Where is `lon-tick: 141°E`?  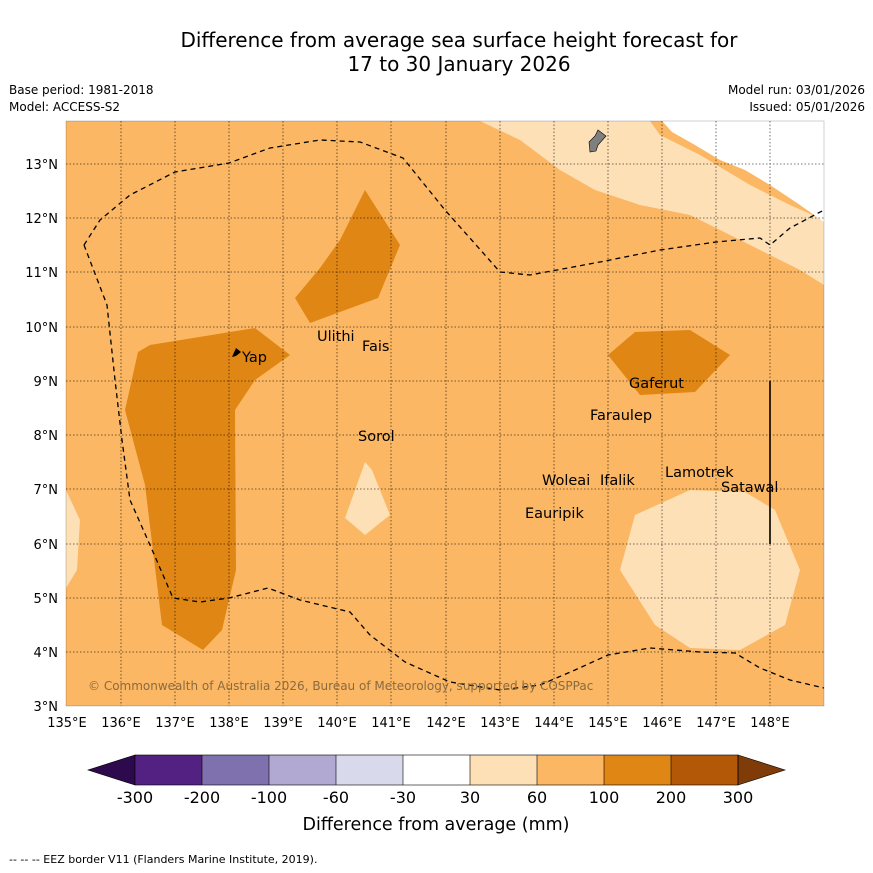 lon-tick: 141°E is located at coordinates (391, 723).